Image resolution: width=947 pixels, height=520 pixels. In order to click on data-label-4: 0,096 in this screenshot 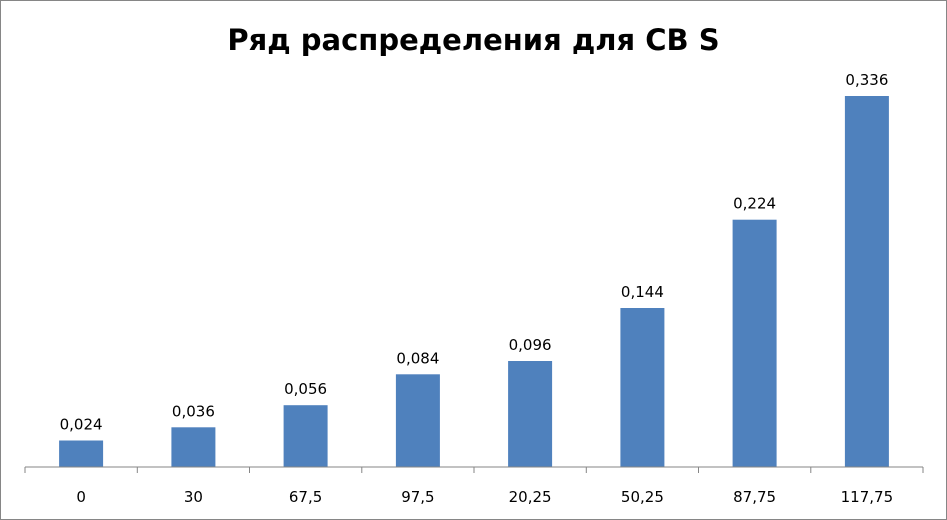, I will do `click(530, 345)`.